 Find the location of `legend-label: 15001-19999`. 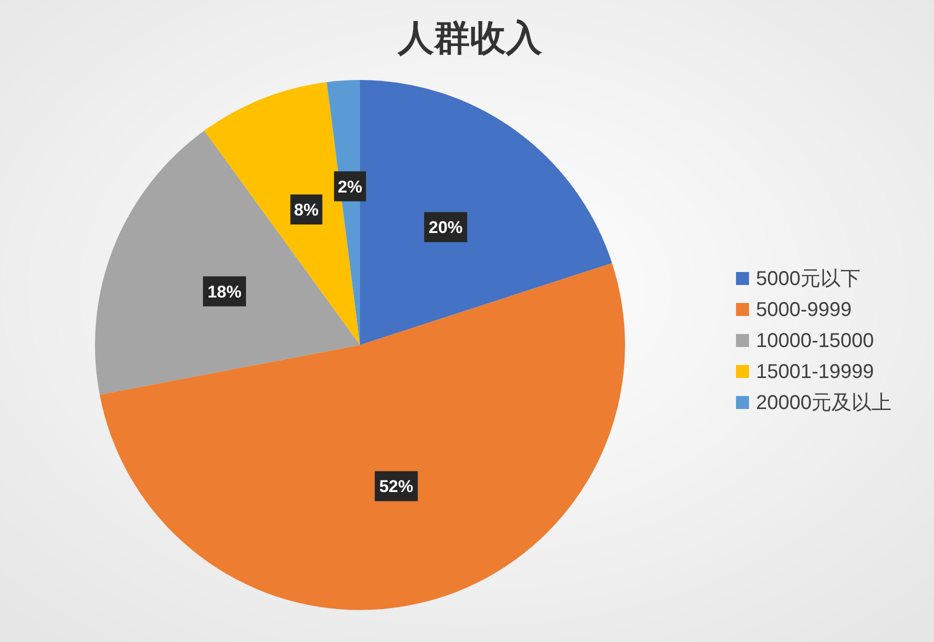

legend-label: 15001-19999 is located at coordinates (815, 372).